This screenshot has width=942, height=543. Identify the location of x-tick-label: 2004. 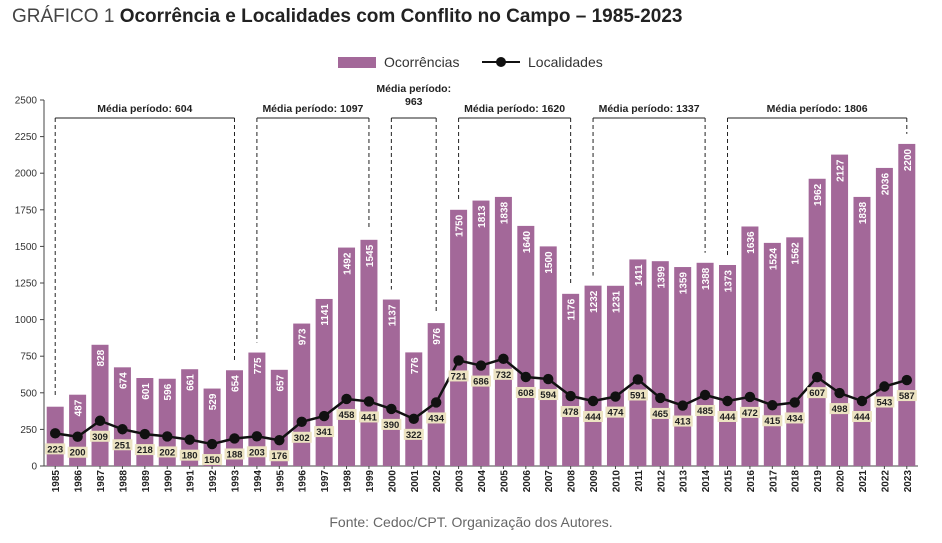
(482, 481).